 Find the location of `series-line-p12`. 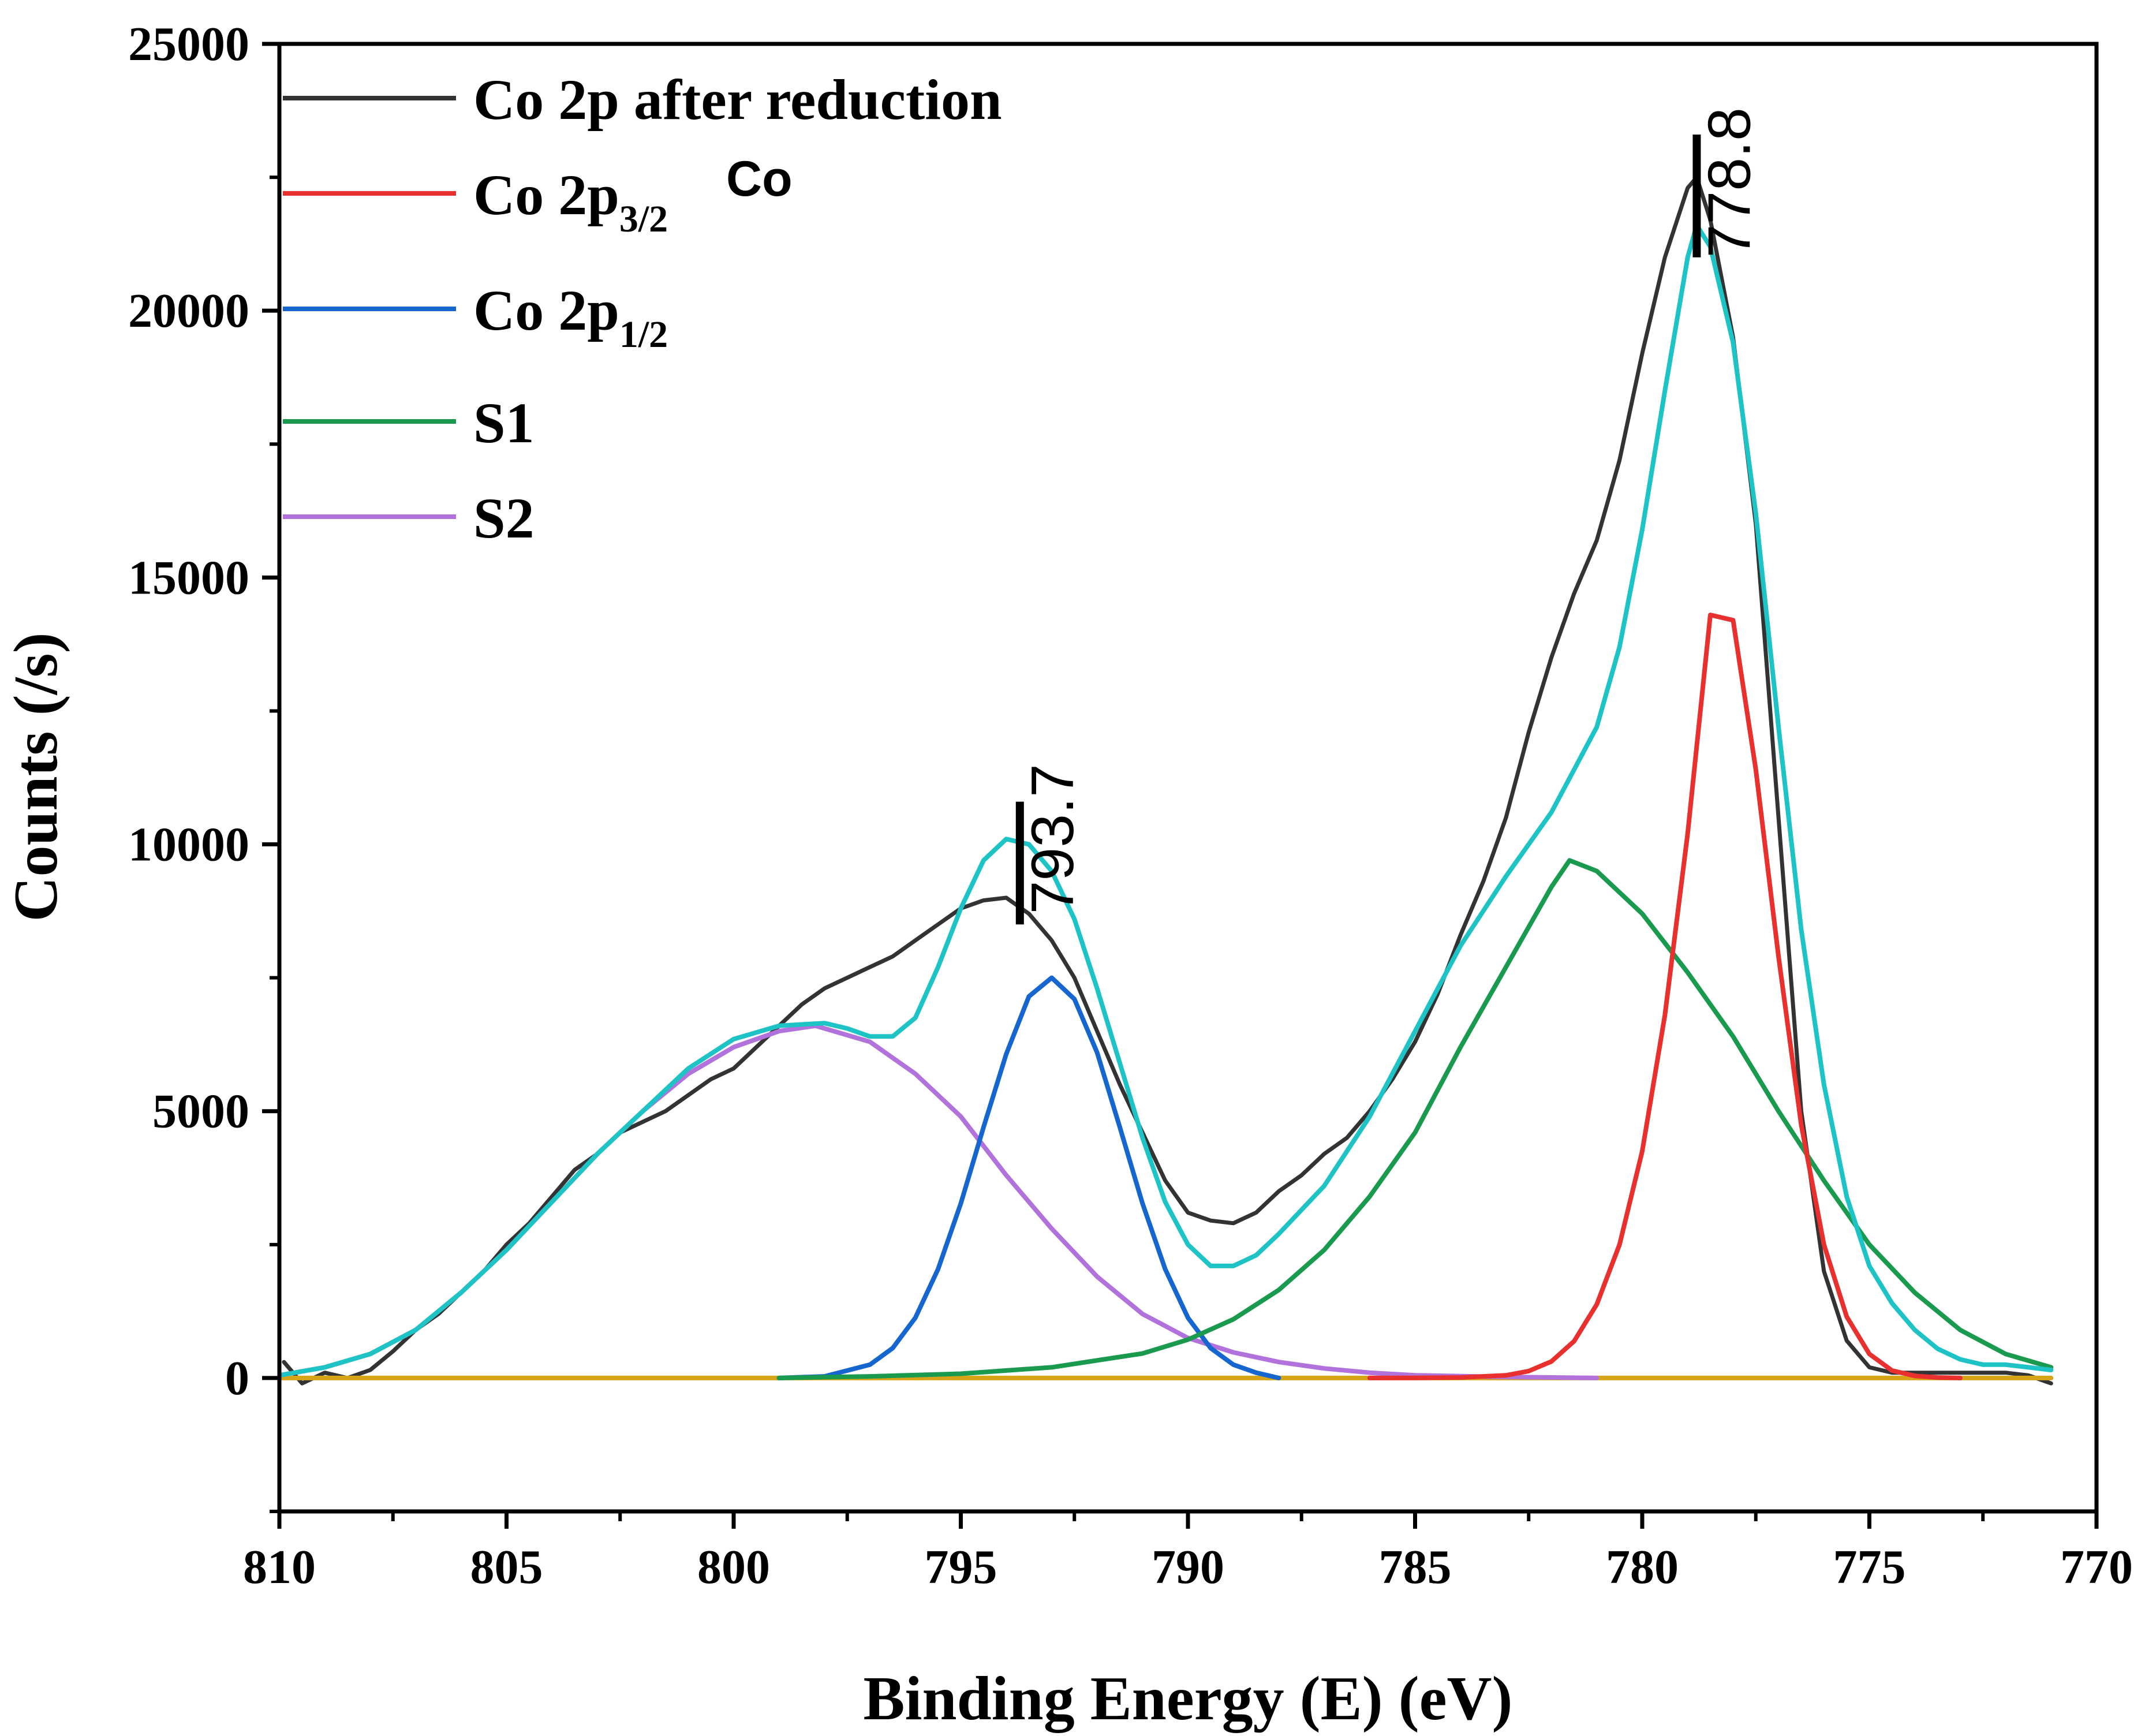

series-line-p12 is located at coordinates (1029, 1177).